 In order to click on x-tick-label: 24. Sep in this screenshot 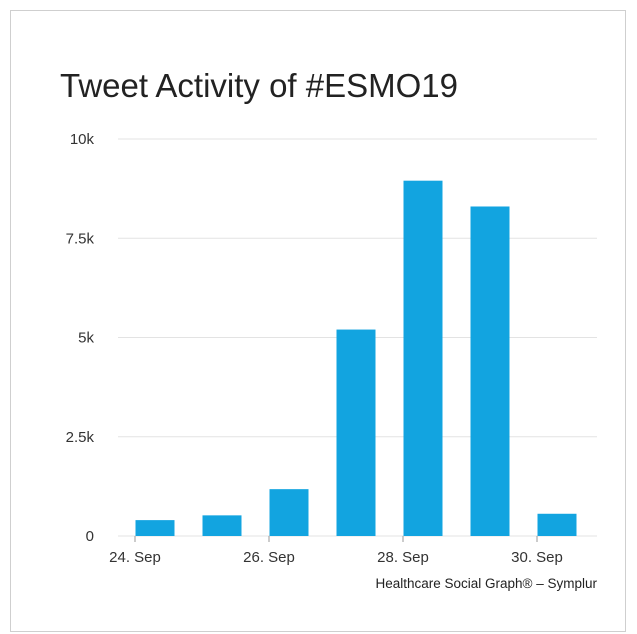, I will do `click(135, 557)`.